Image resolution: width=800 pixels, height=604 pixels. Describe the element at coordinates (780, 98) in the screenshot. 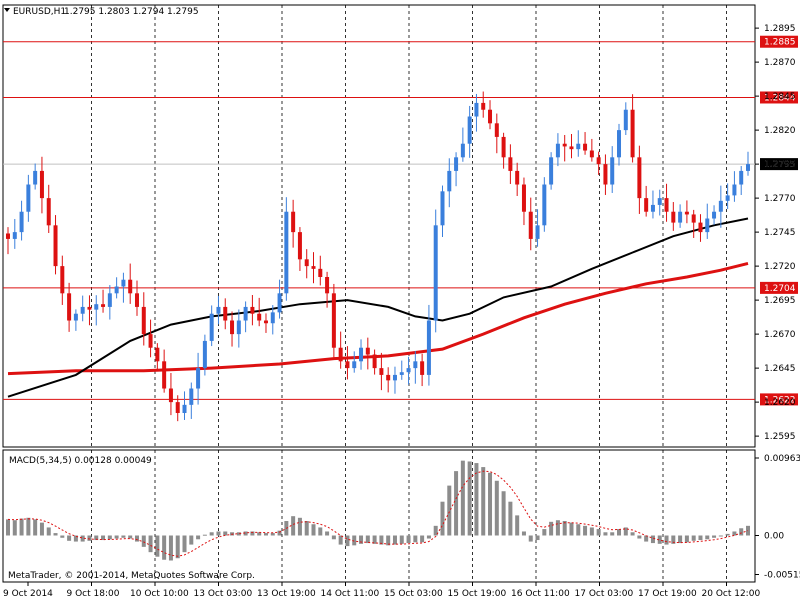

I see `level-tag-label: 1.2844` at that location.